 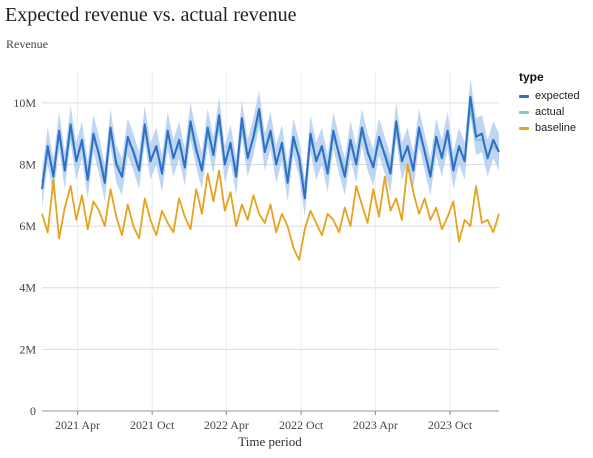 What do you see at coordinates (270, 441) in the screenshot?
I see `x-axis-title: Time period` at bounding box center [270, 441].